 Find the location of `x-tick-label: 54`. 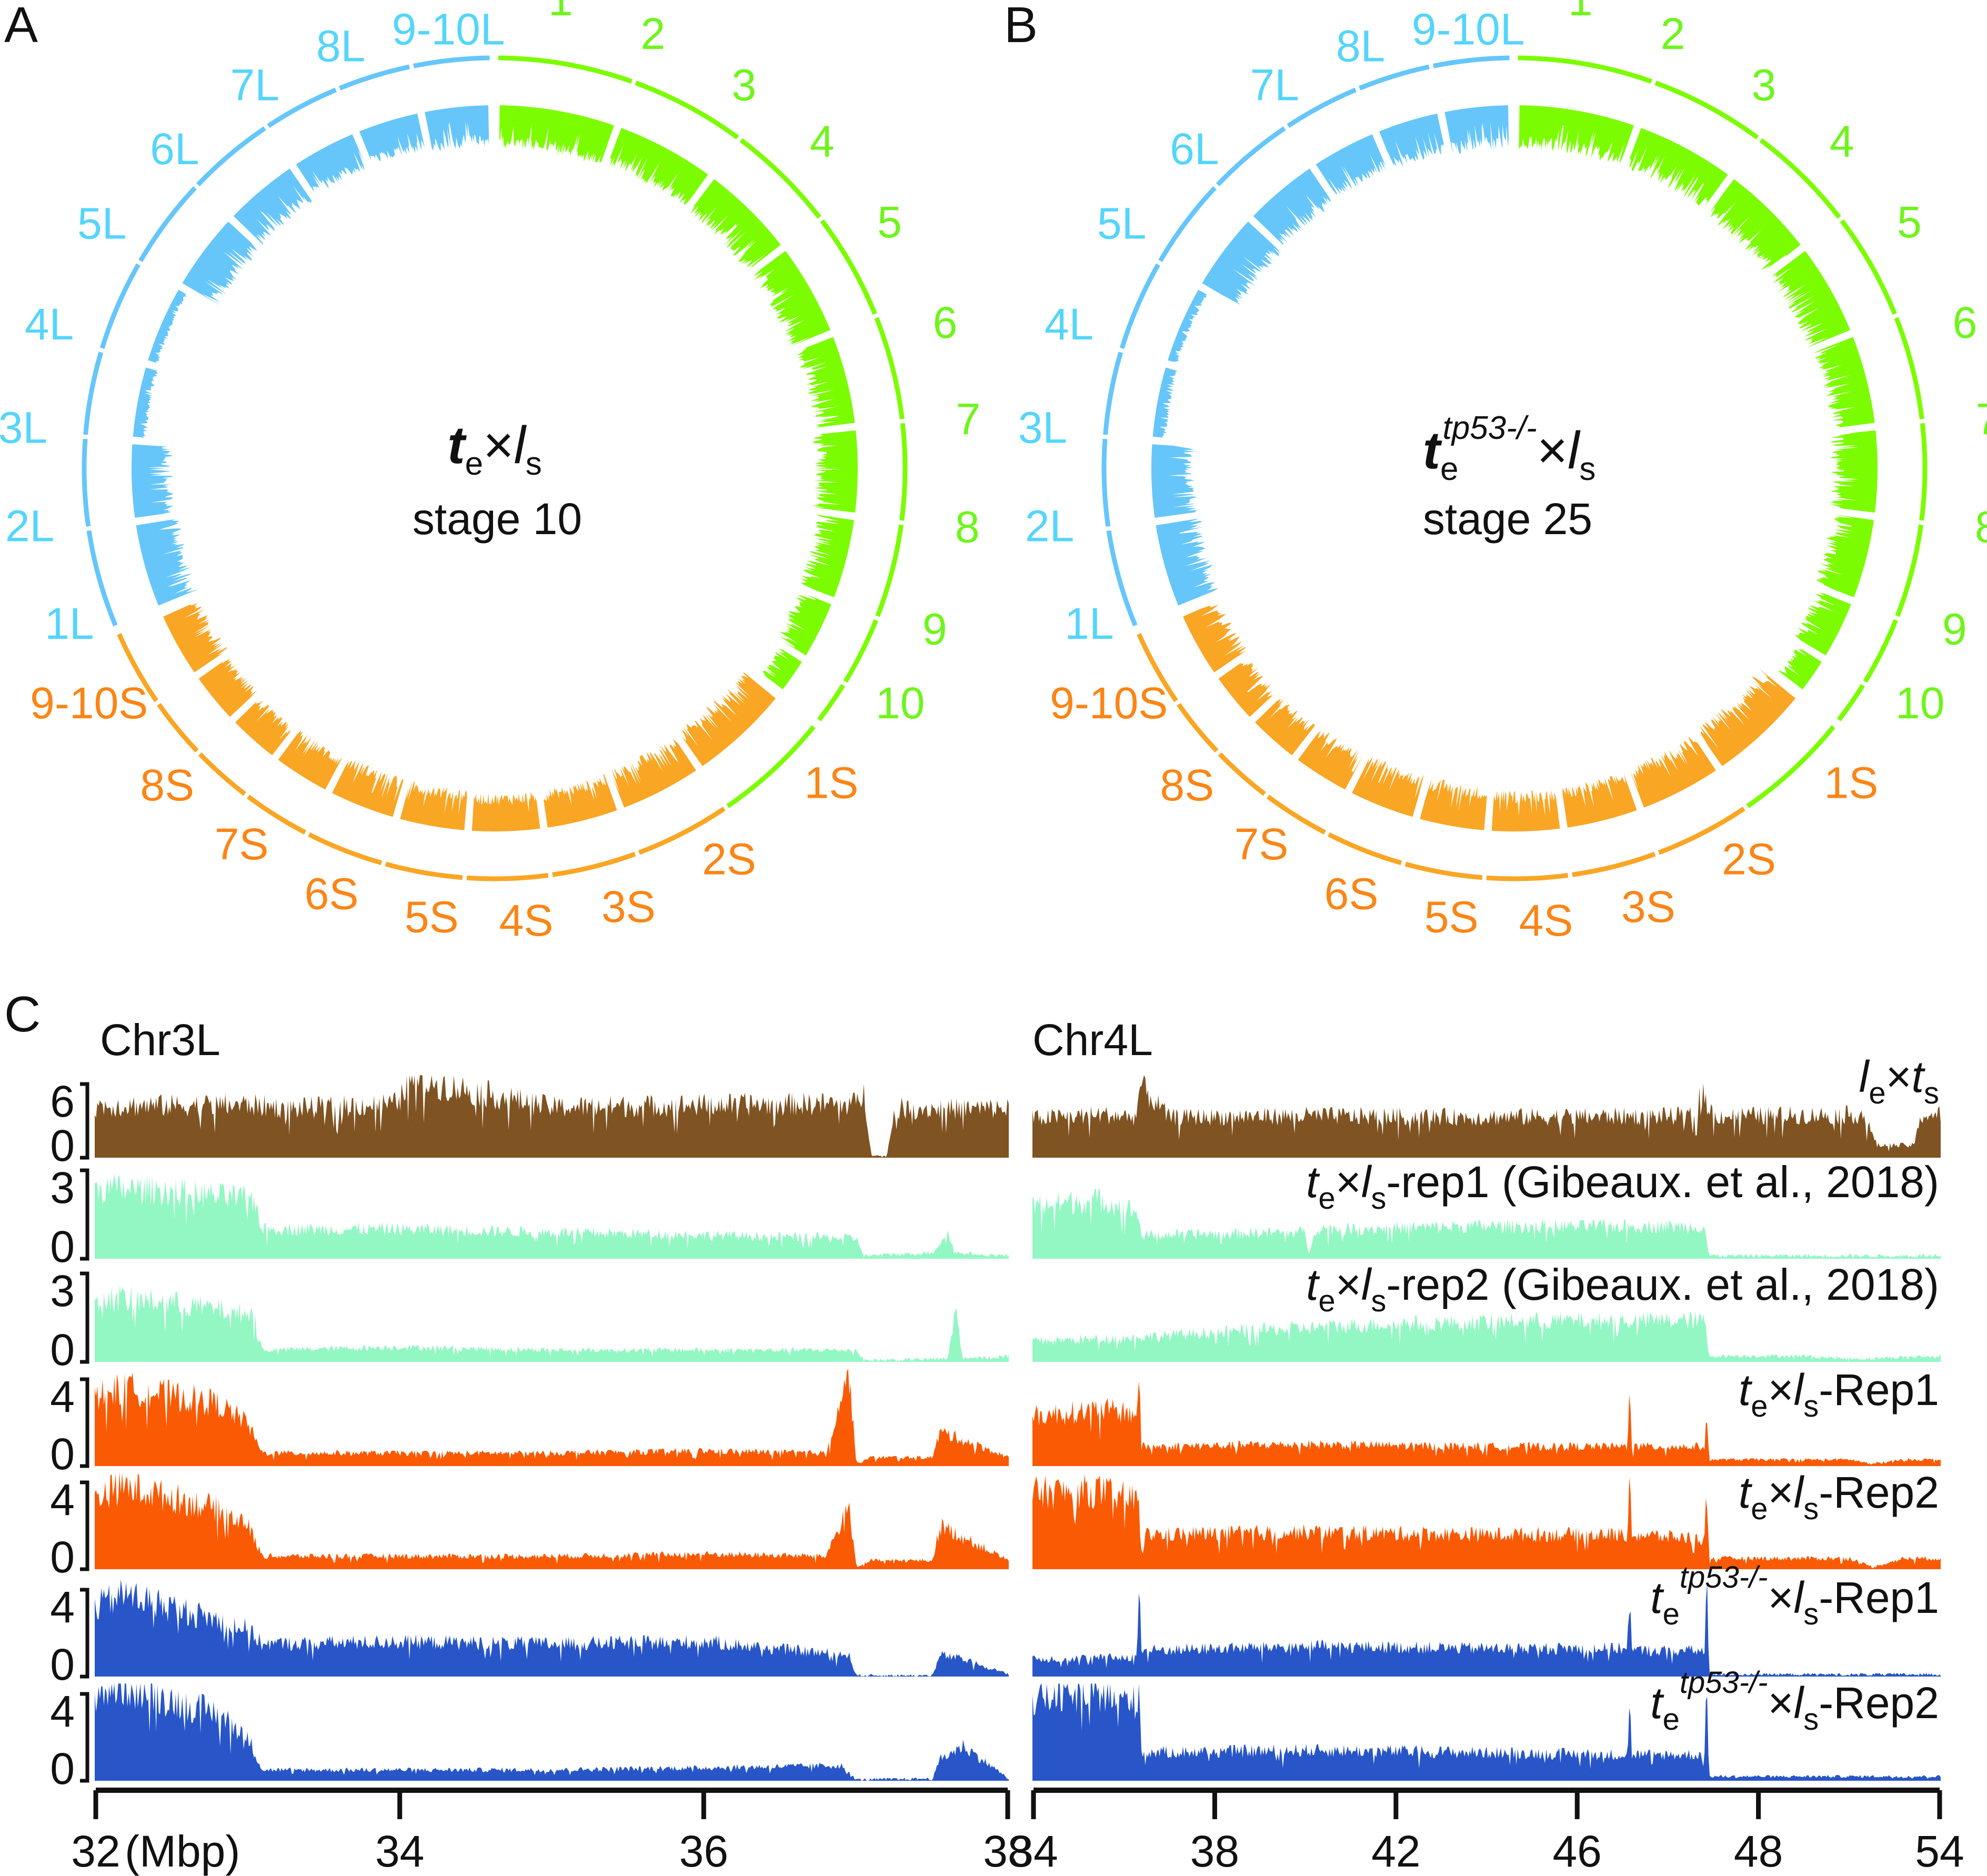

x-tick-label: 54 is located at coordinates (1939, 1851).